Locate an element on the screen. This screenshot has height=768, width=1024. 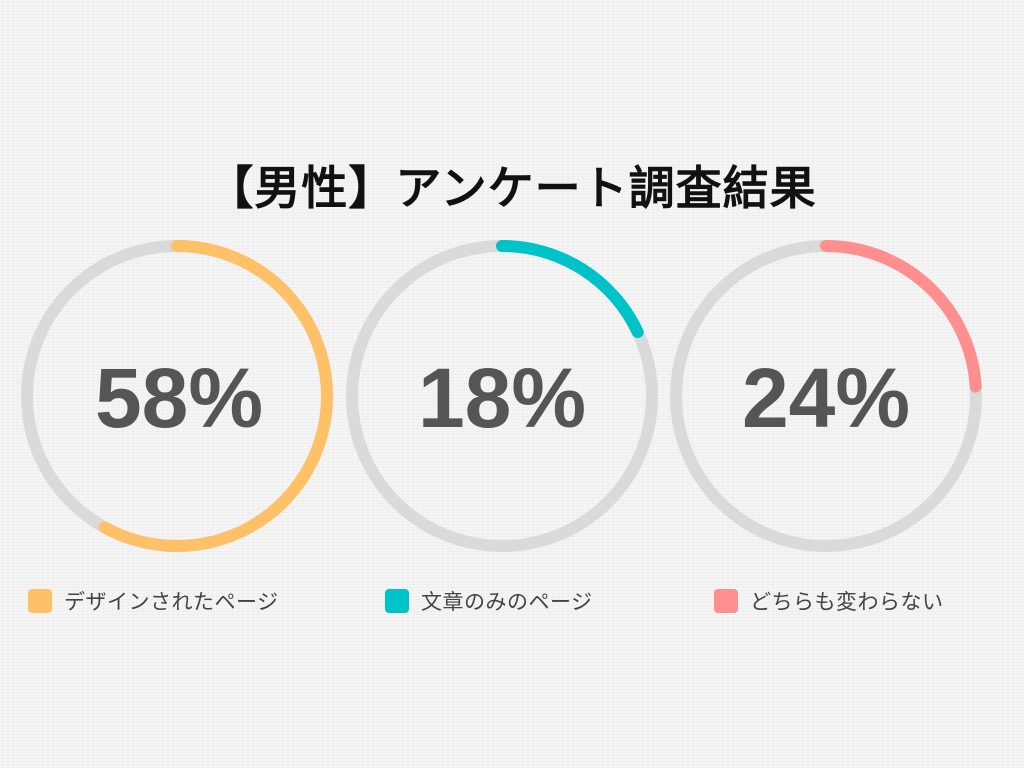
chart-title: 【男性】アンケート調査結果 is located at coordinates (512, 188).